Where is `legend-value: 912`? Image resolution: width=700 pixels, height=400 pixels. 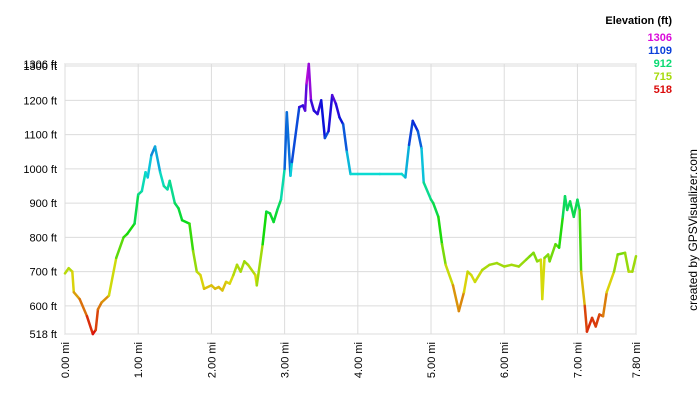 legend-value: 912 is located at coordinates (663, 64).